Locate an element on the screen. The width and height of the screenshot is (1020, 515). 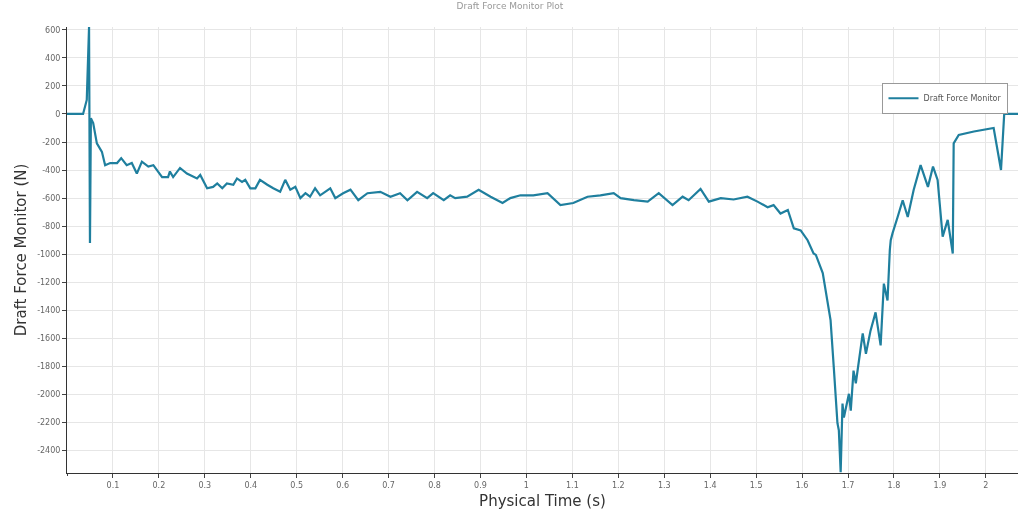
legend-label: Draft Force Monitor is located at coordinates (962, 99).